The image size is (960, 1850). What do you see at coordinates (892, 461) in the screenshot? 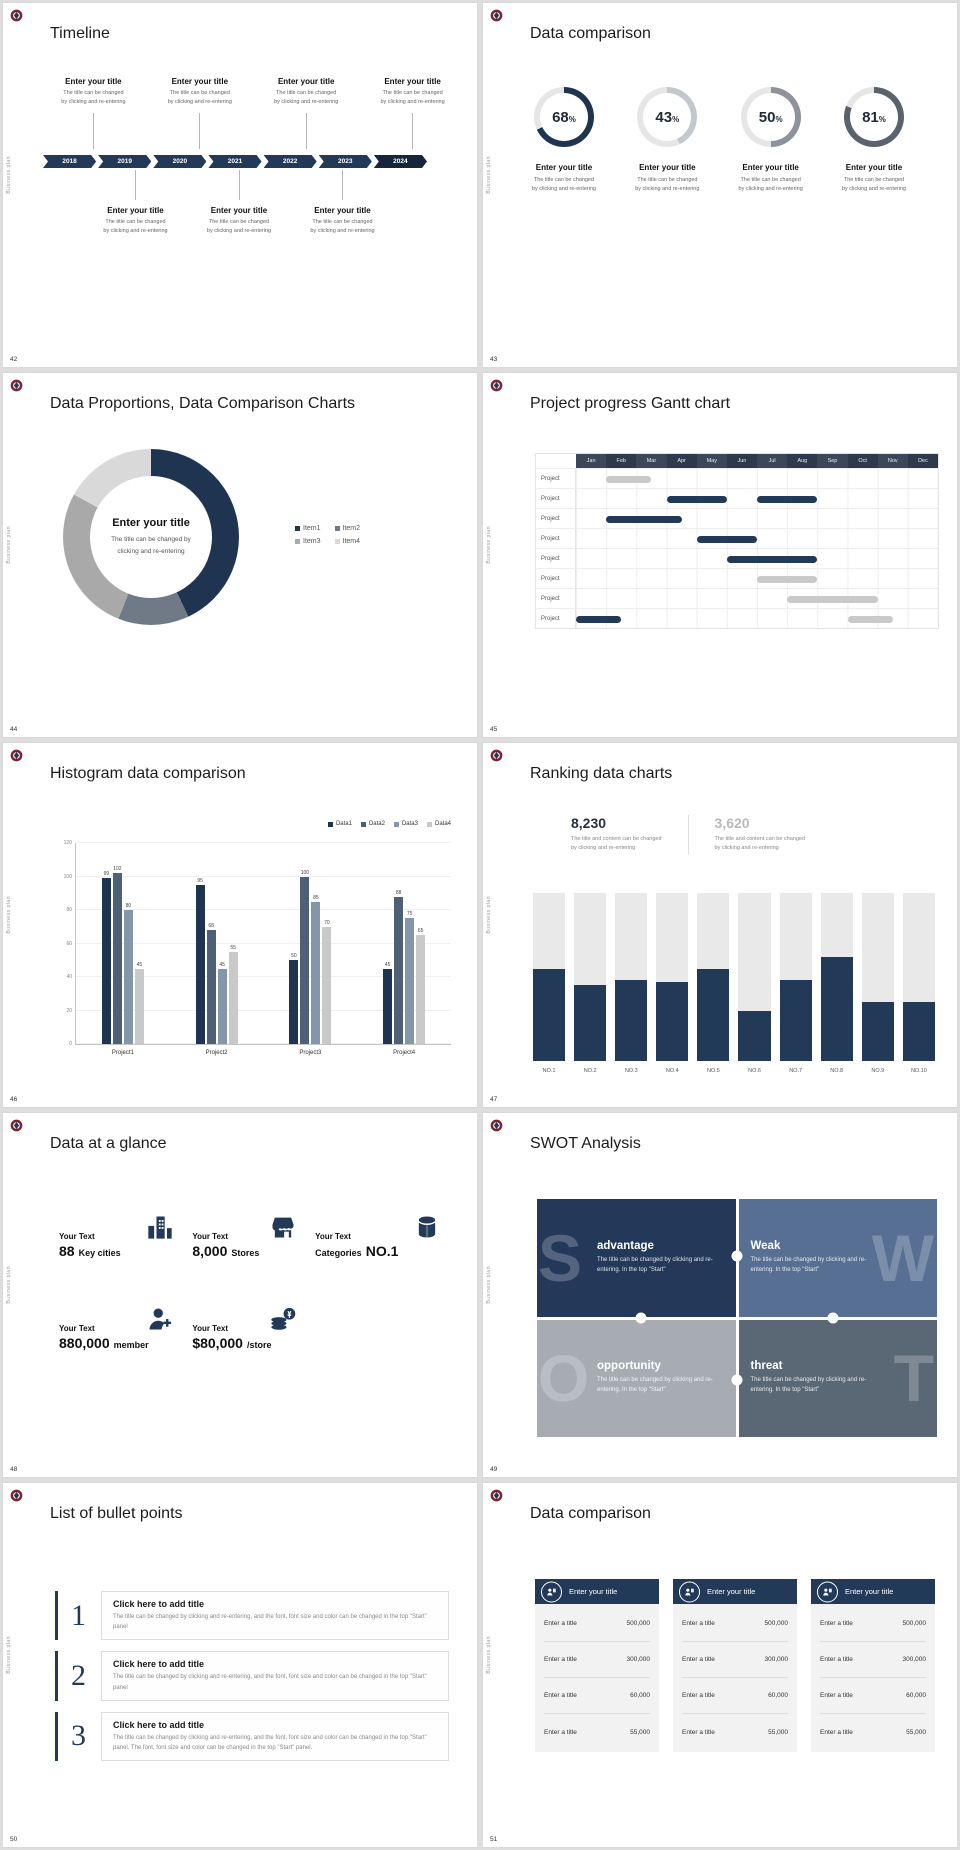
I see `gantt-month-label: Nov` at bounding box center [892, 461].